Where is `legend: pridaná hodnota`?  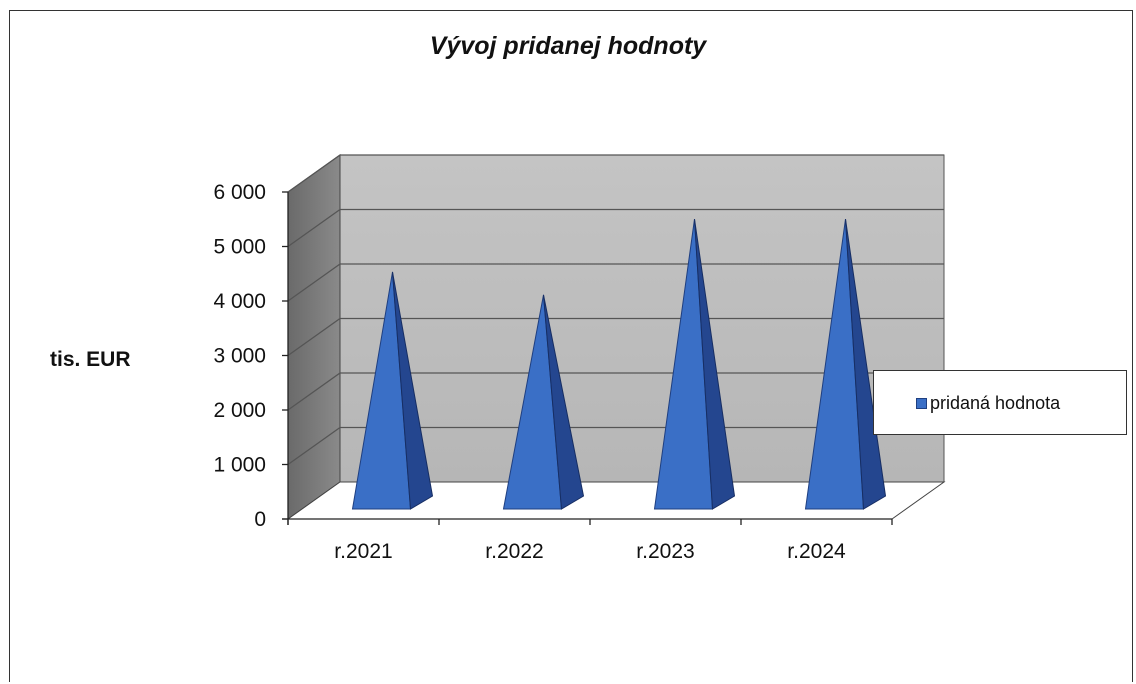 legend: pridaná hodnota is located at coordinates (1000, 402).